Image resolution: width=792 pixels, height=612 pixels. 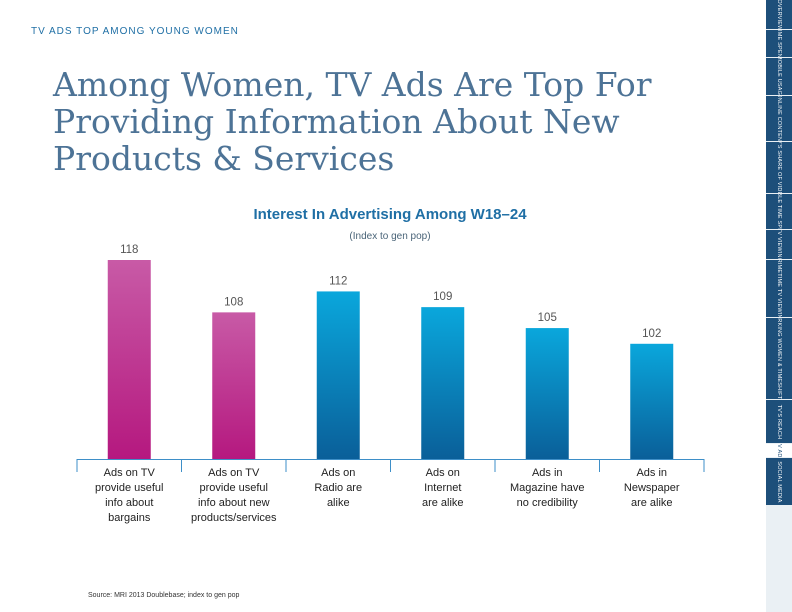 I want to click on category-label-2: Ads on Radio are alike, so click(x=338, y=488).